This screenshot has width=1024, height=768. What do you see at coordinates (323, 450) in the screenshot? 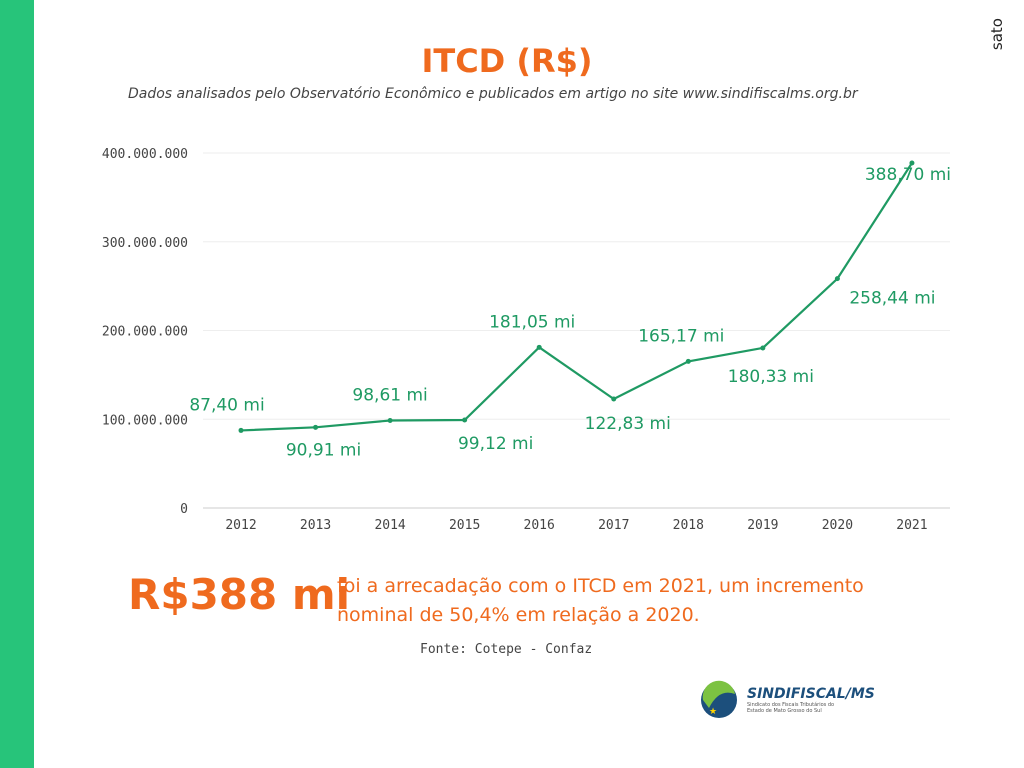
I see `data-label: 90,91 mi` at bounding box center [323, 450].